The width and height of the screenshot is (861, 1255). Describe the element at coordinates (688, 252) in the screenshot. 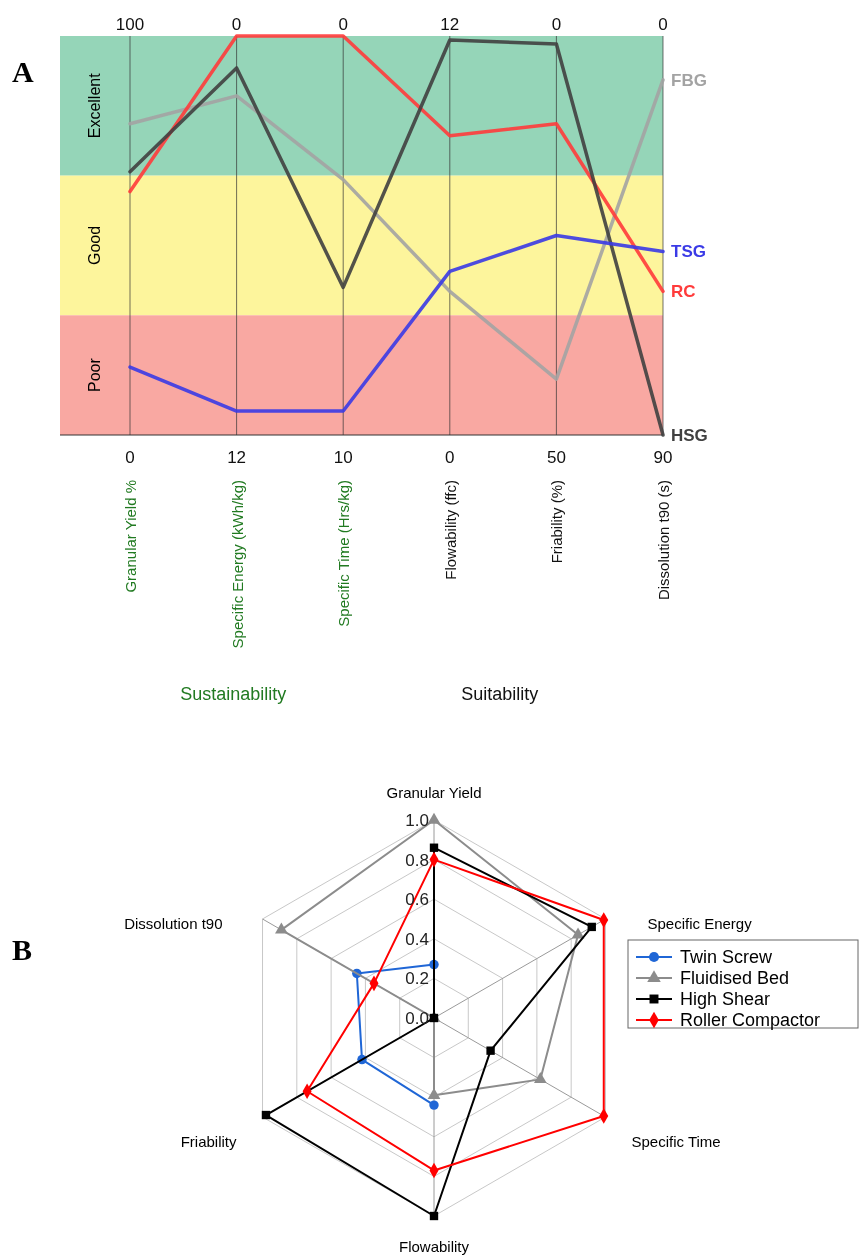

I see `series-label: TSG` at that location.